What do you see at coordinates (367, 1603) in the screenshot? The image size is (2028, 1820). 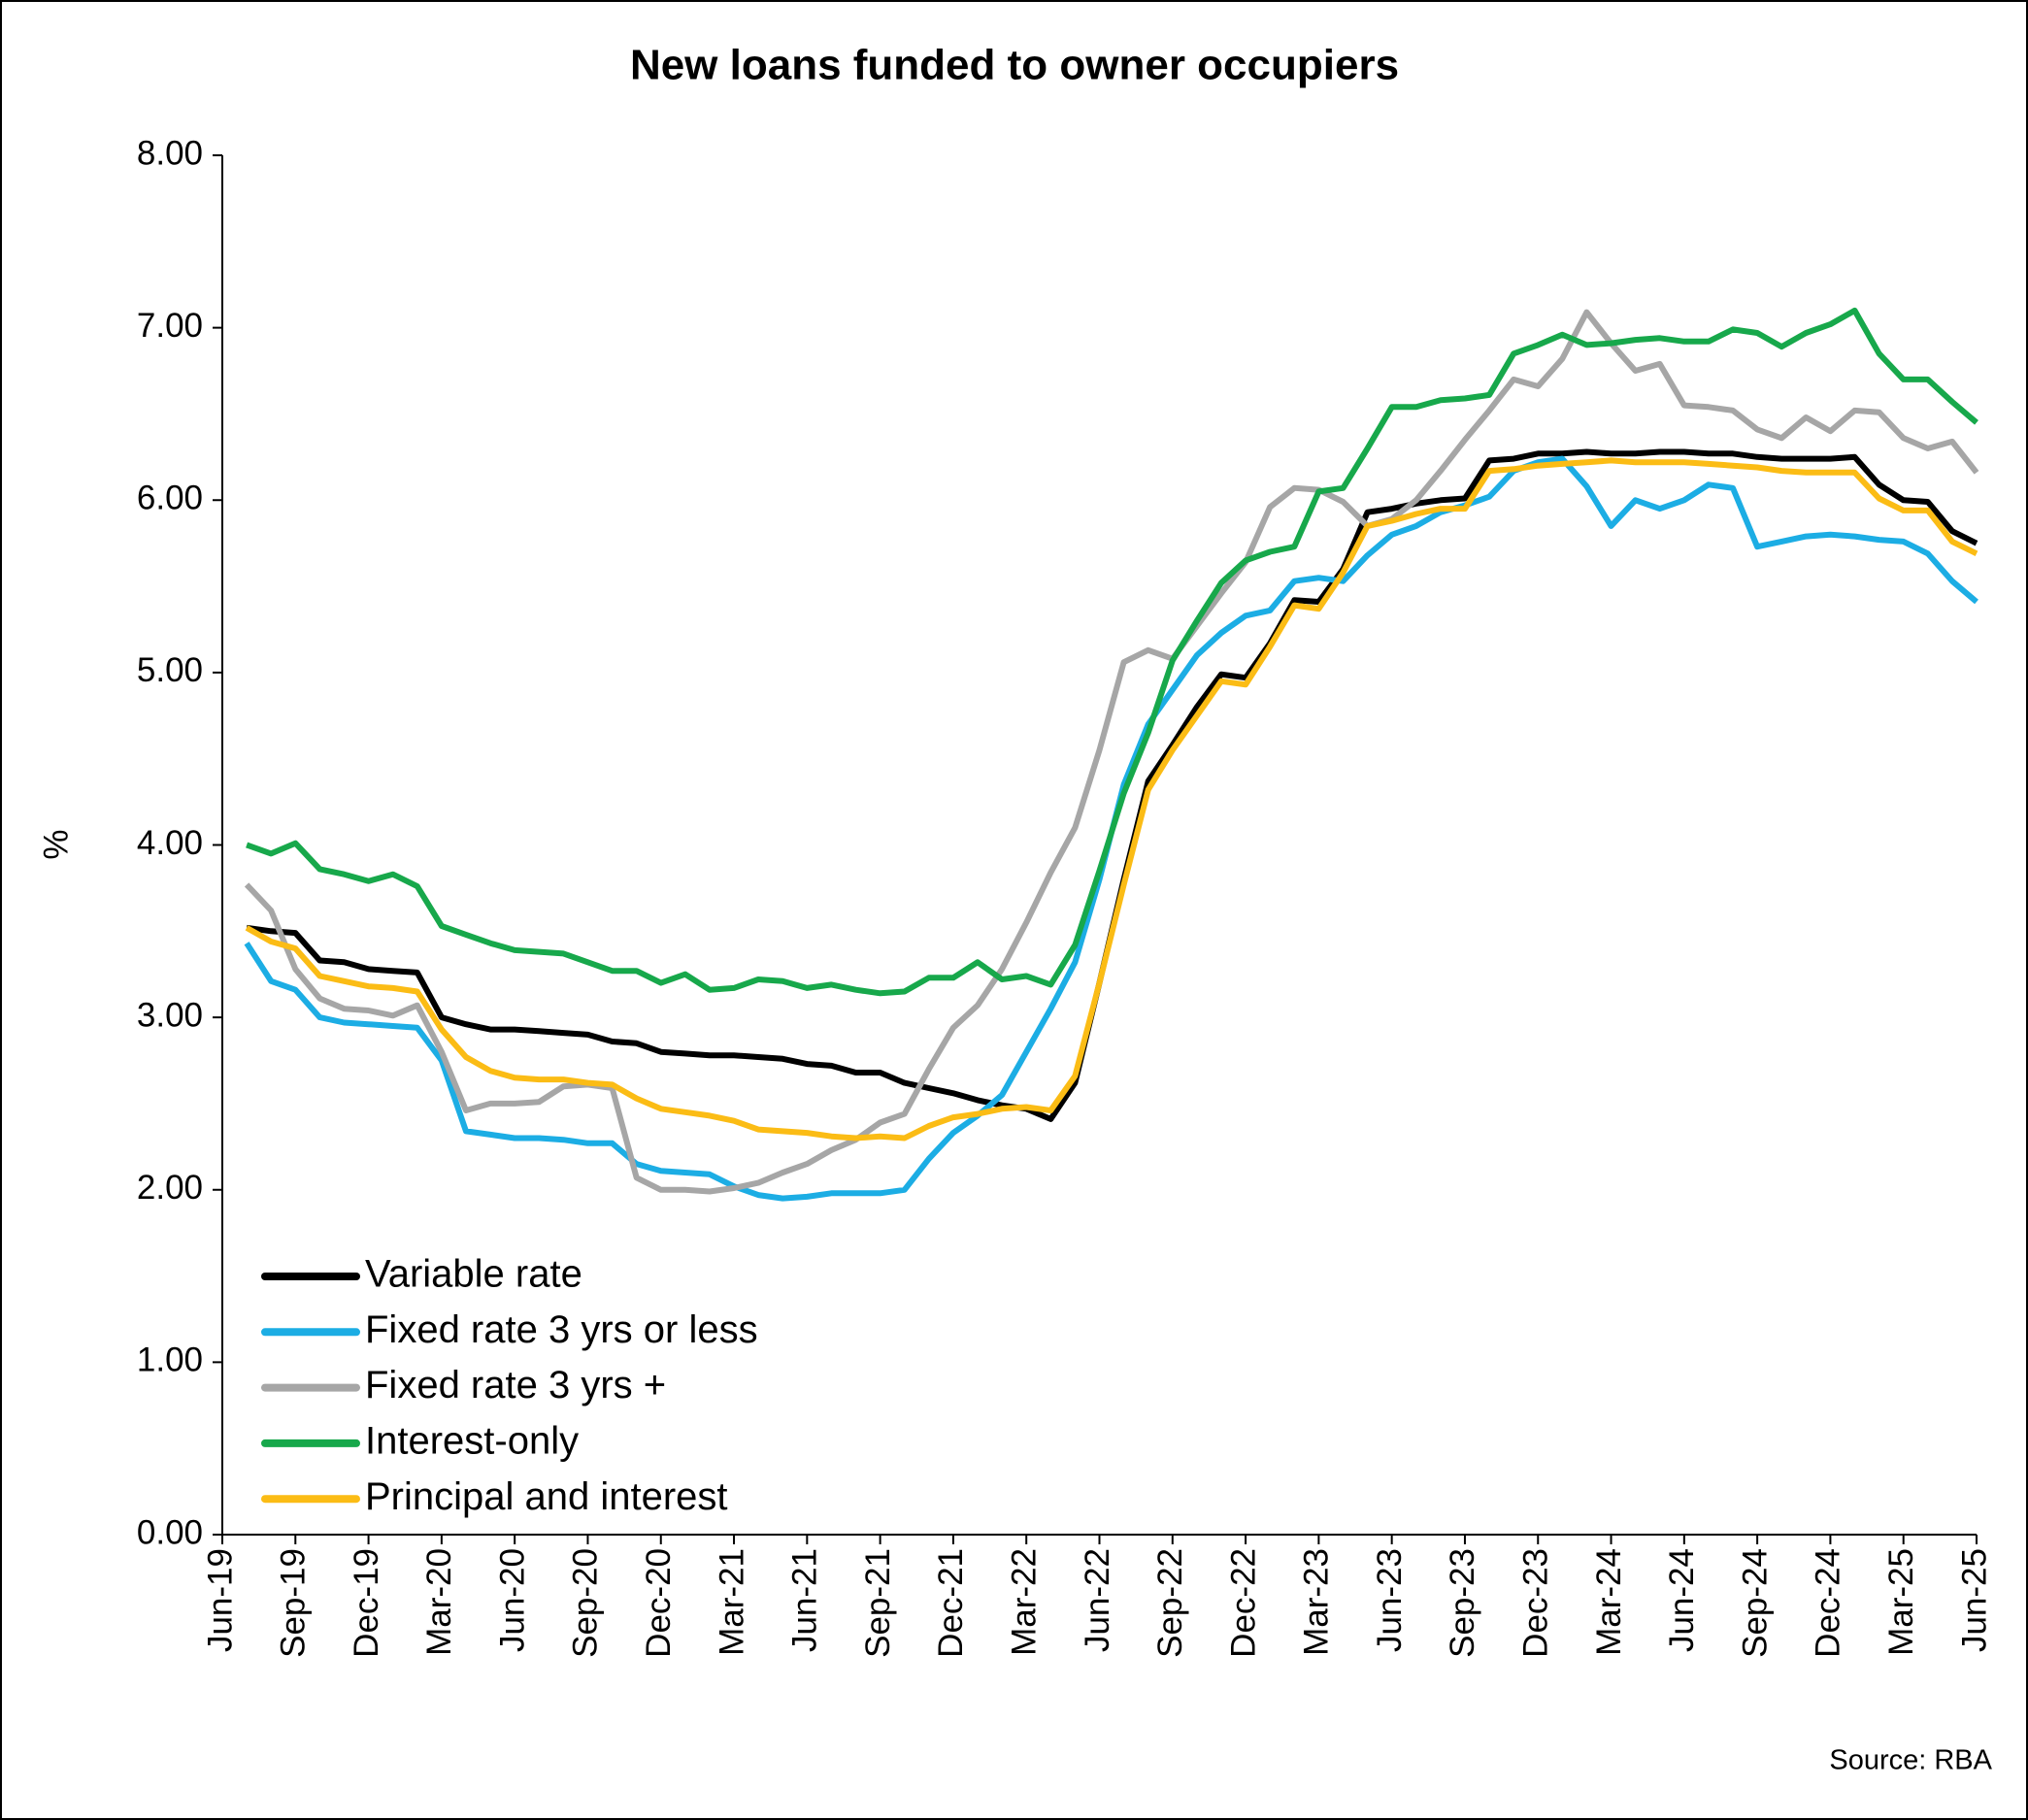 I see `x-tick-label: Dec-19` at bounding box center [367, 1603].